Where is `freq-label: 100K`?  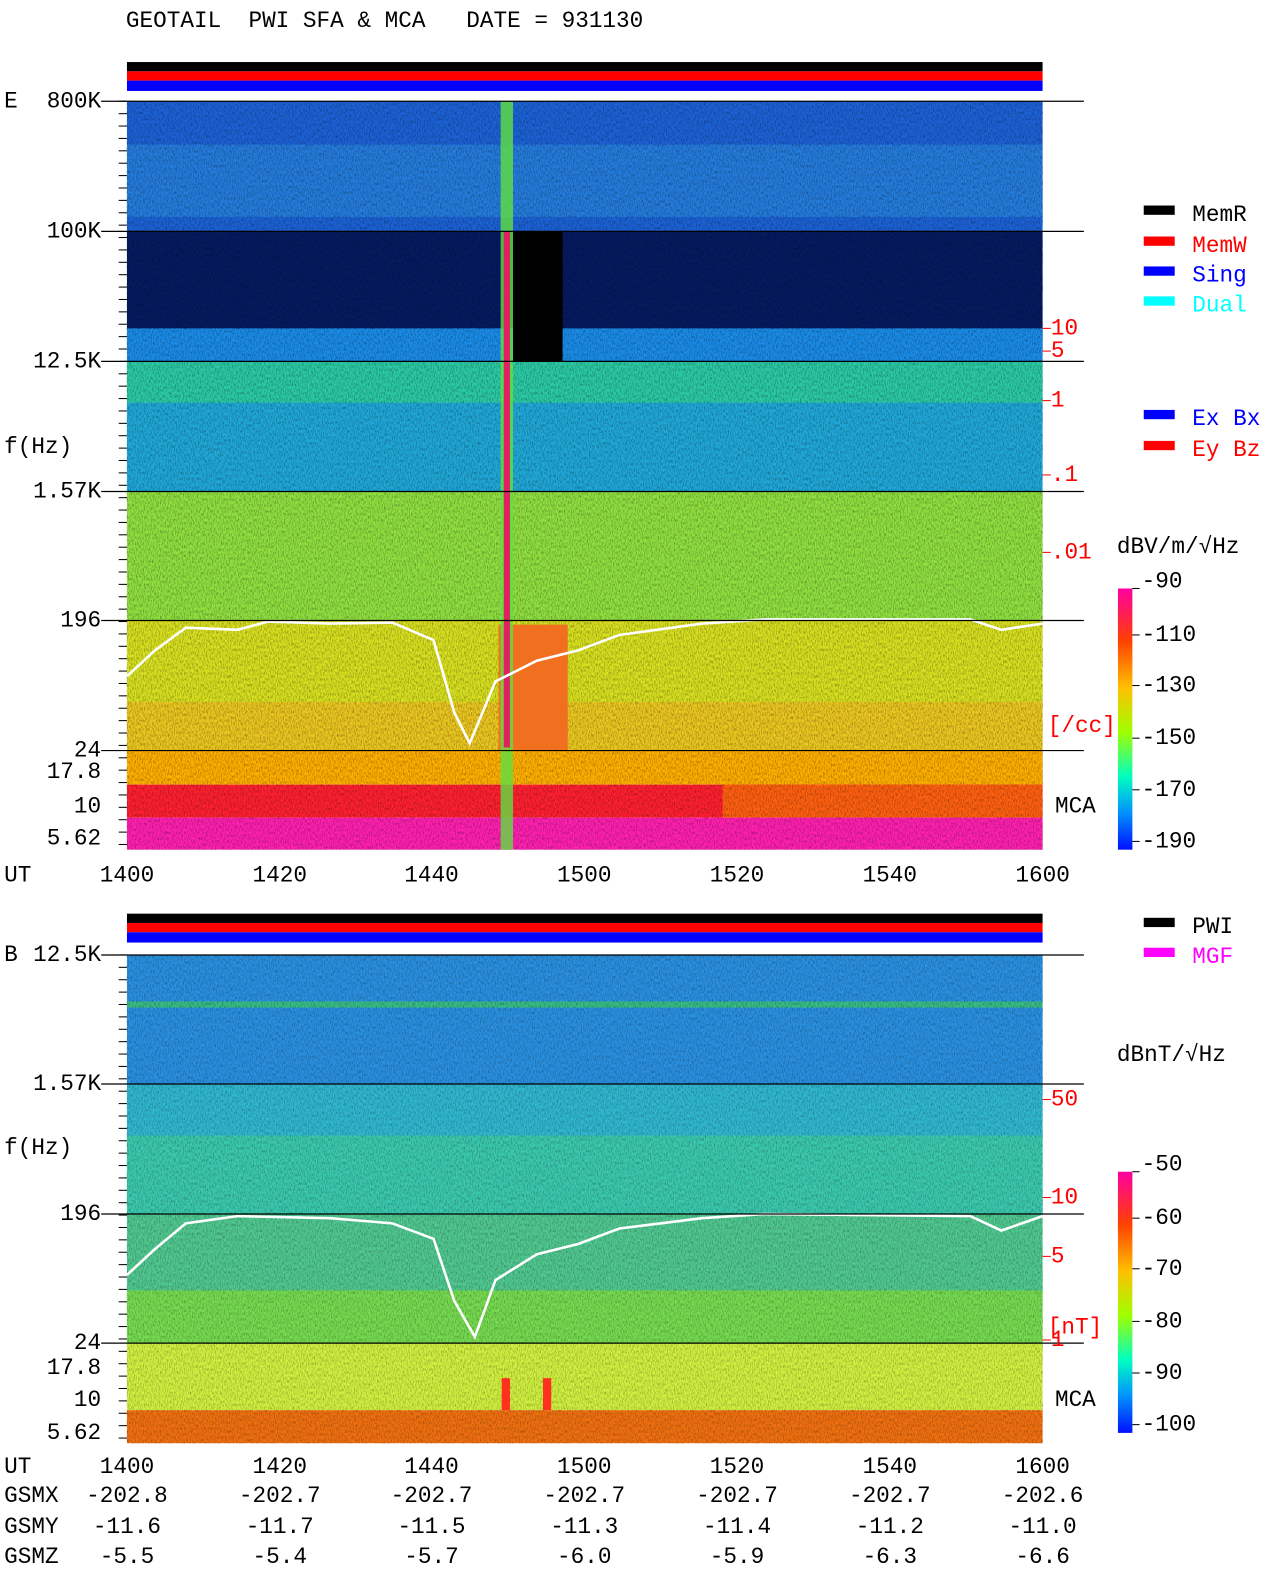 freq-label: 100K is located at coordinates (74, 231).